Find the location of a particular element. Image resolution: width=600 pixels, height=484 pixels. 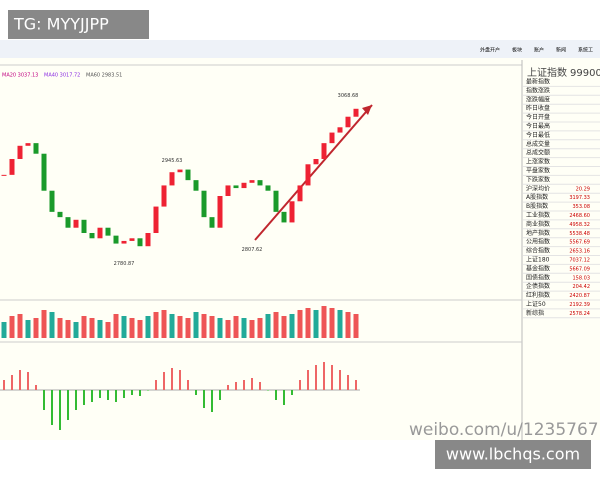

price-label: 2945.63 is located at coordinates (172, 161).